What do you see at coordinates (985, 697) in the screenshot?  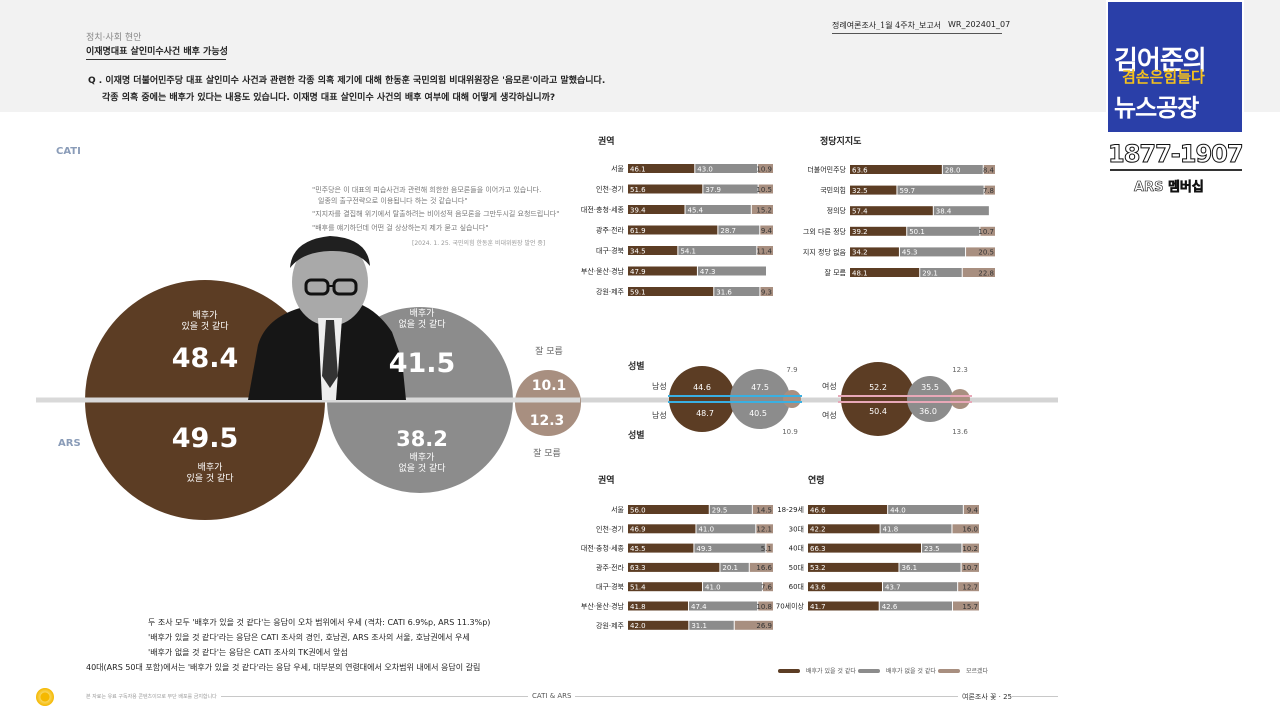 I see `page-number: 여론조사 꽃 · 25` at bounding box center [985, 697].